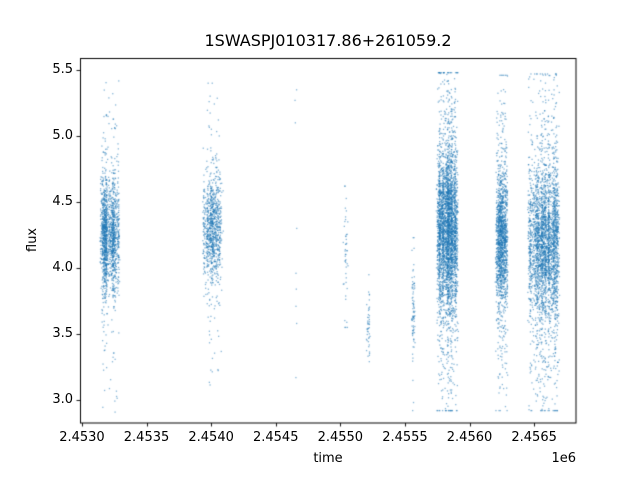 This screenshot has width=640, height=480. Describe the element at coordinates (469, 437) in the screenshot. I see `x-tick-label: 2.4560` at that location.